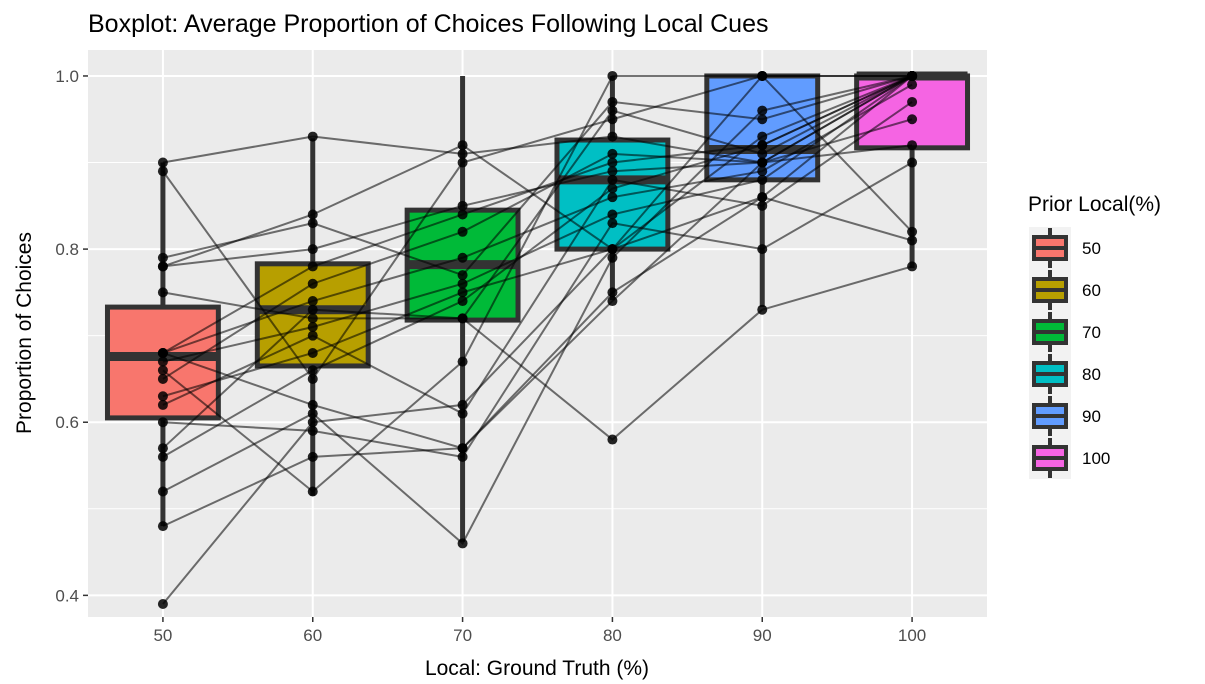 The height and width of the screenshot is (684, 1205). What do you see at coordinates (67, 422) in the screenshot?
I see `y-tick-label: 0.6` at bounding box center [67, 422].